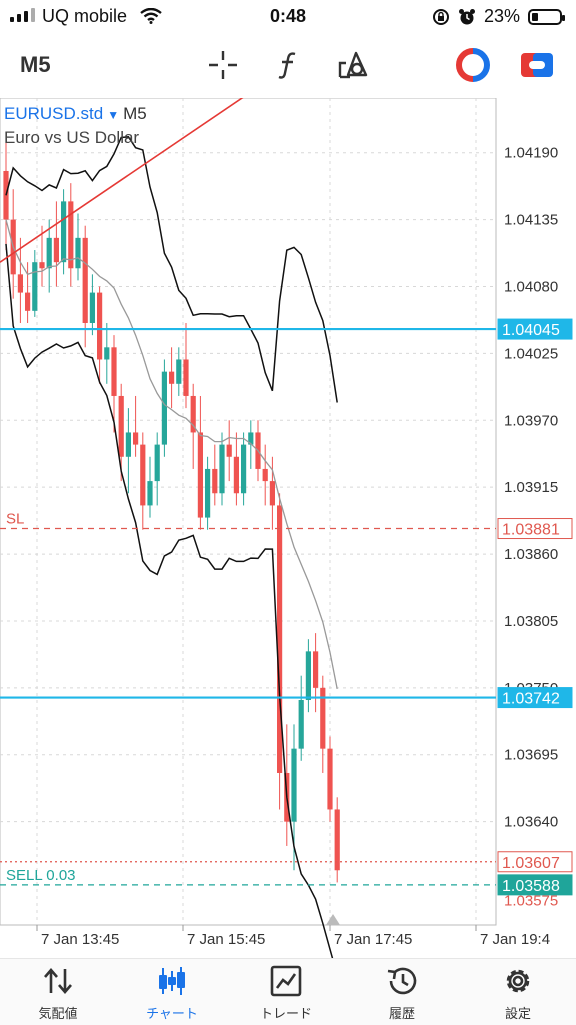  I want to click on trade-panel-icon, so click(537, 65).